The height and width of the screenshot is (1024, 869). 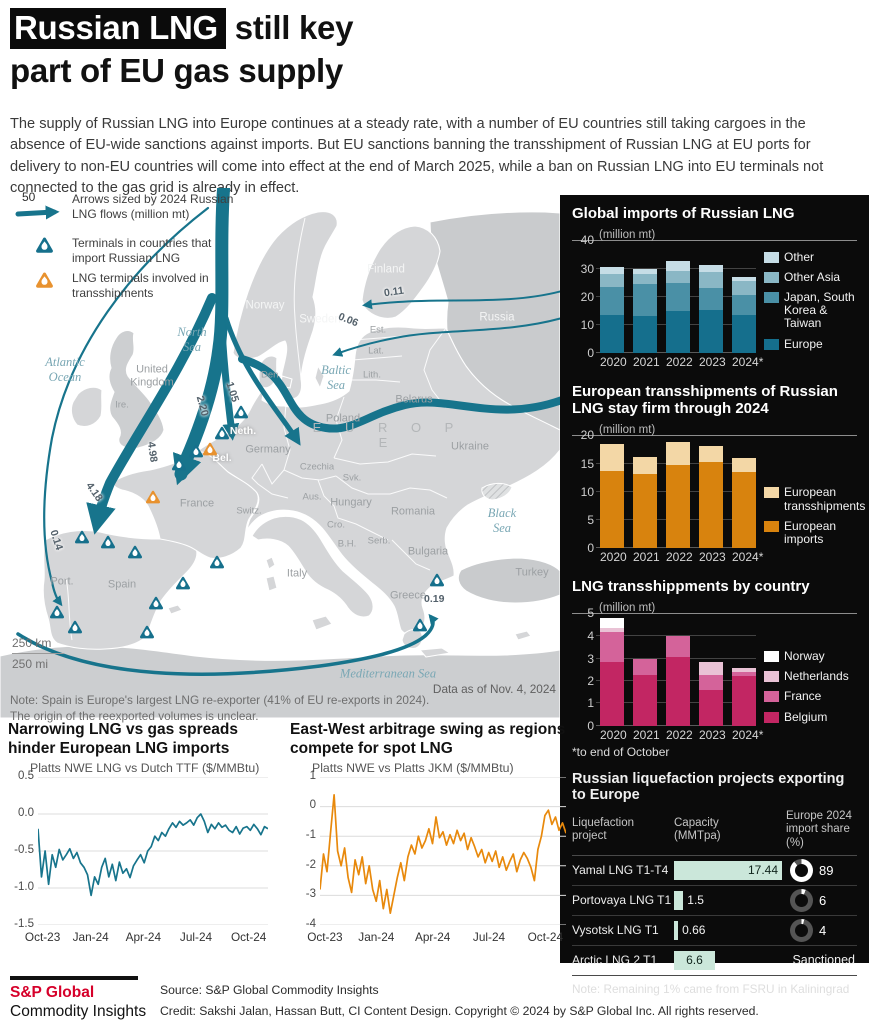 What do you see at coordinates (74, 978) in the screenshot?
I see `logo-bar` at bounding box center [74, 978].